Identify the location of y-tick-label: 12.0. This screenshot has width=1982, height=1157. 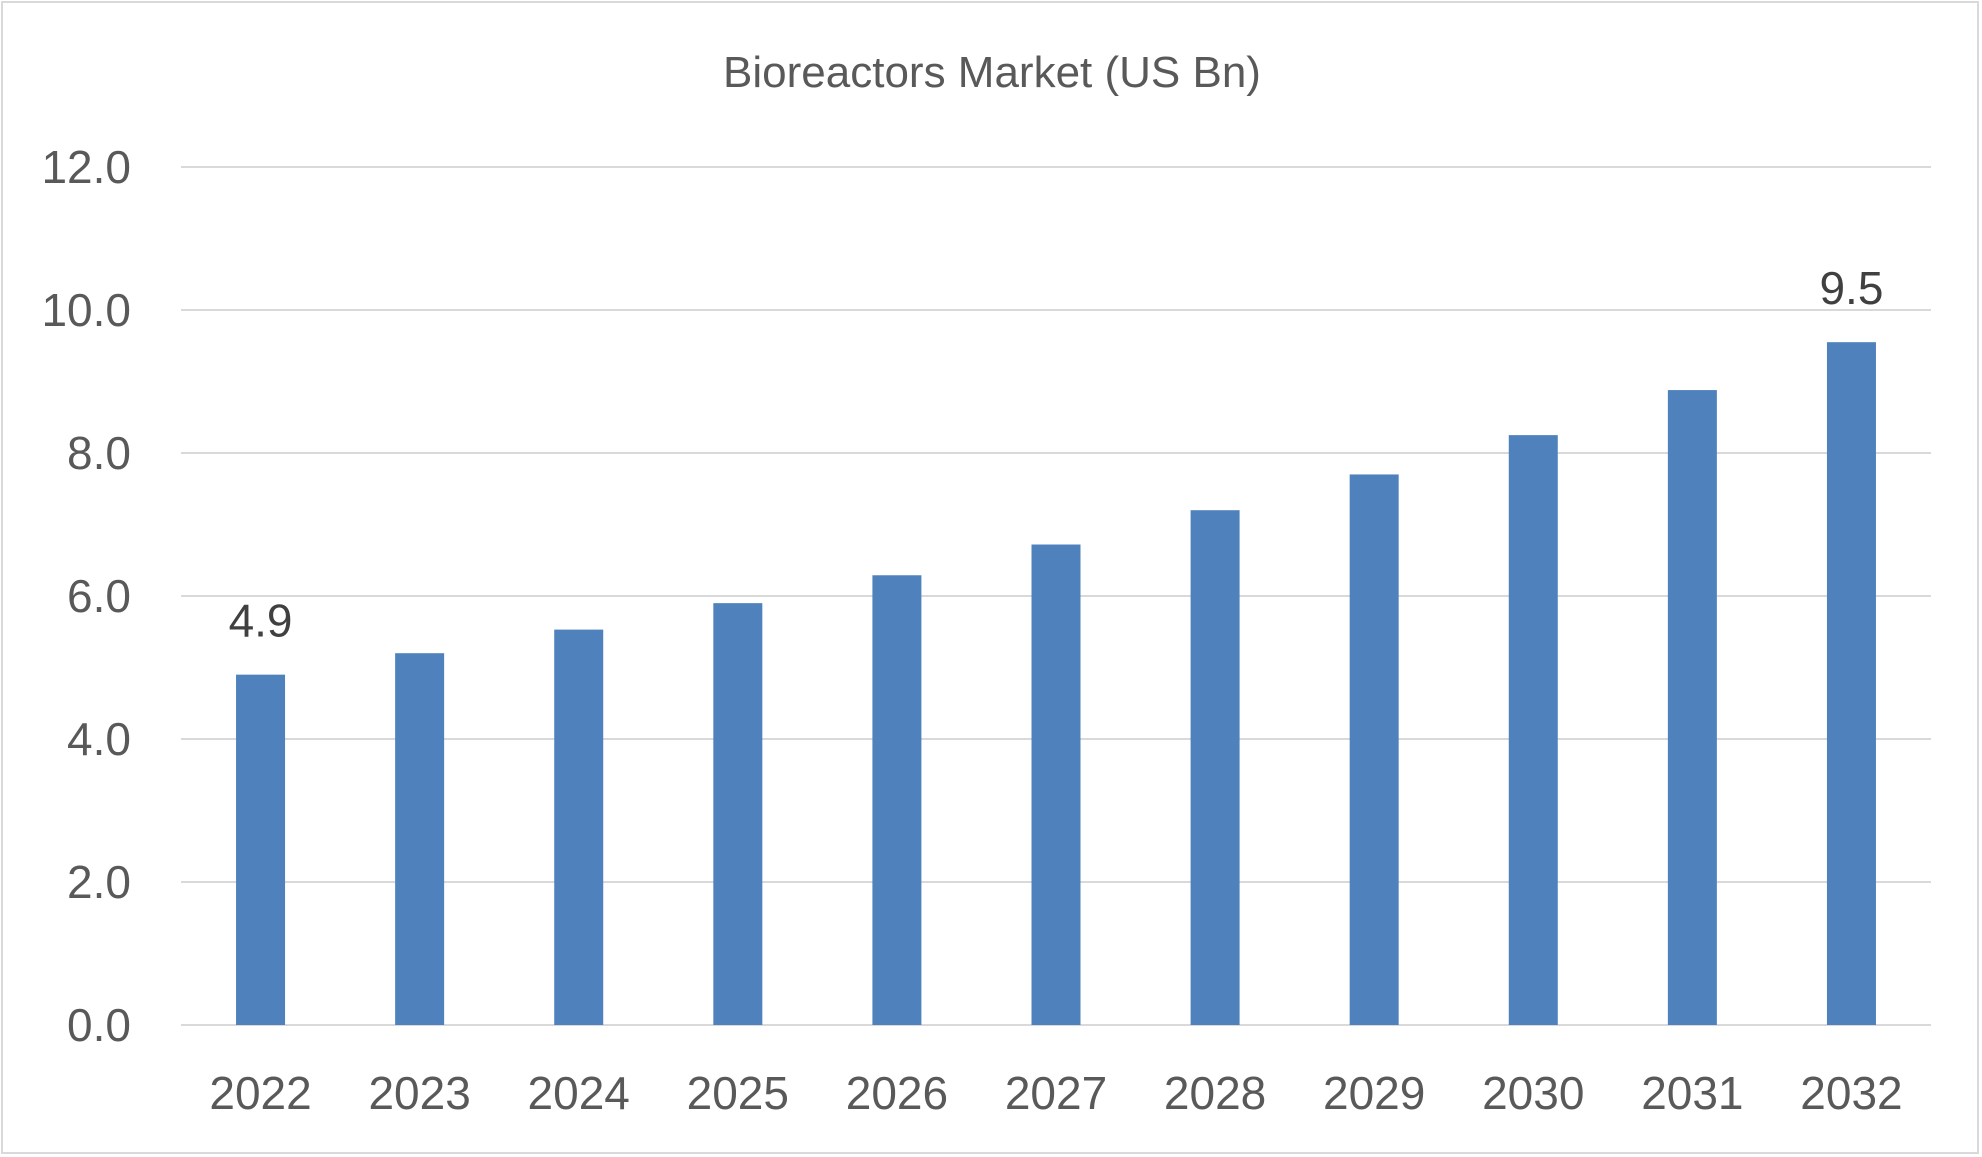
(86, 167).